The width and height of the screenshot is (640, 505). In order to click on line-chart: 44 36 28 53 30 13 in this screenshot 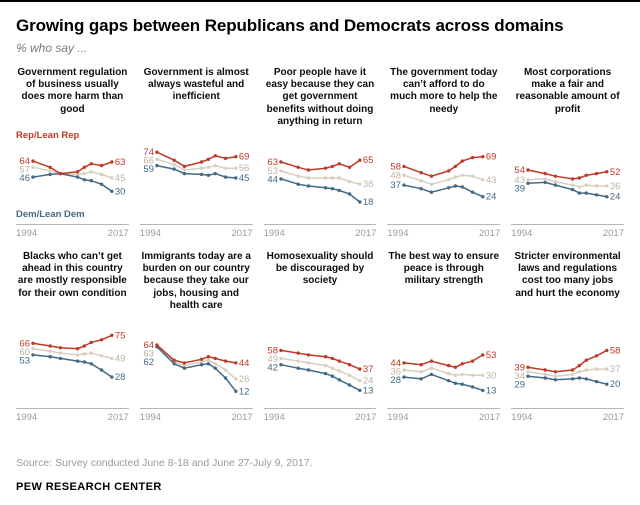, I will do `click(443, 361)`.